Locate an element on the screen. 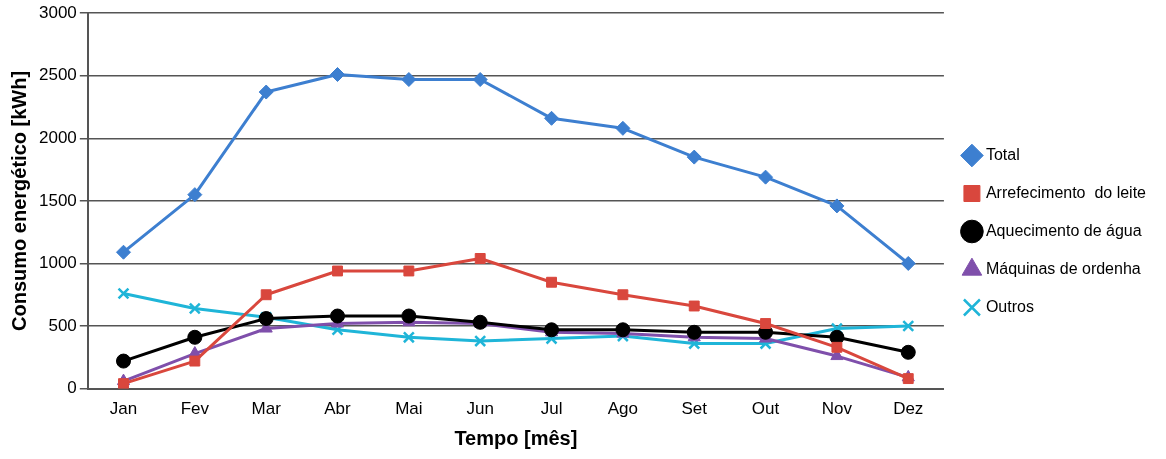 This screenshot has height=459, width=1166. x-tick-label: Fev is located at coordinates (195, 409).